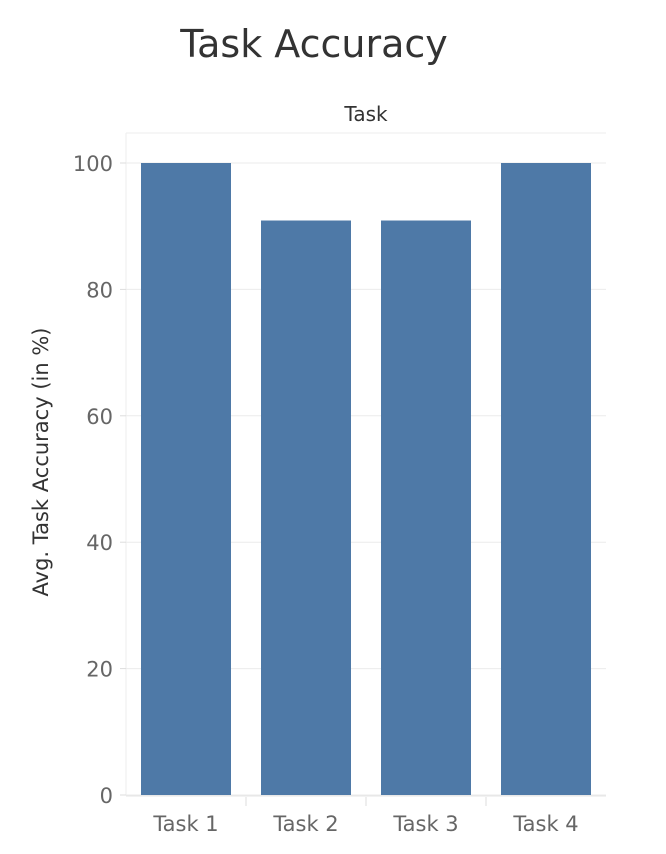 This screenshot has height=854, width=666. Describe the element at coordinates (185, 824) in the screenshot. I see `x-tick-label: Task 1` at that location.